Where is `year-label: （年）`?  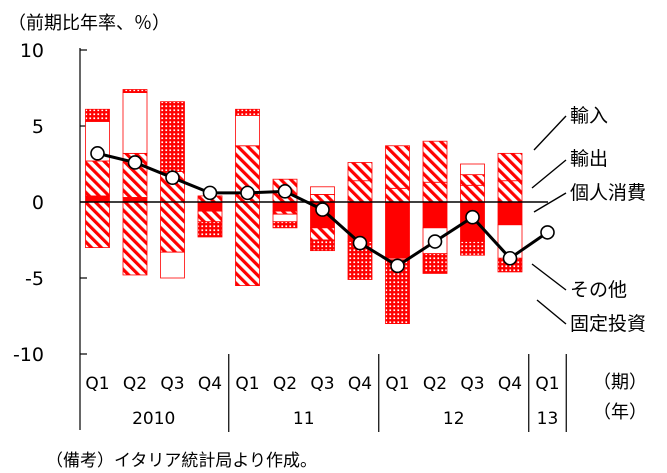
year-label: （年） is located at coordinates (620, 412).